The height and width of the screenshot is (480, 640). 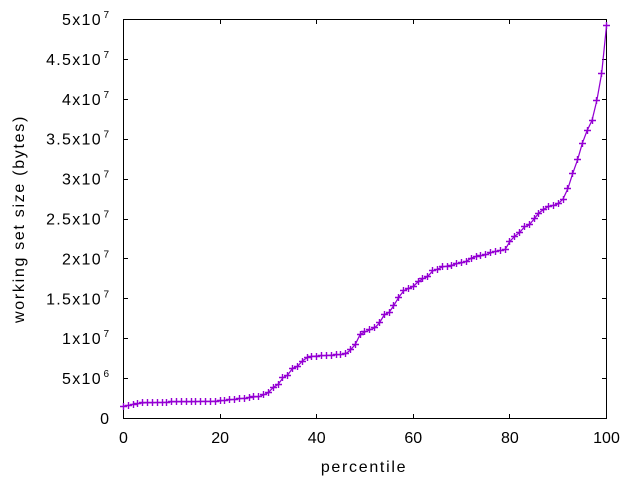 I want to click on svg-text: working set size (bytes), so click(x=19, y=219).